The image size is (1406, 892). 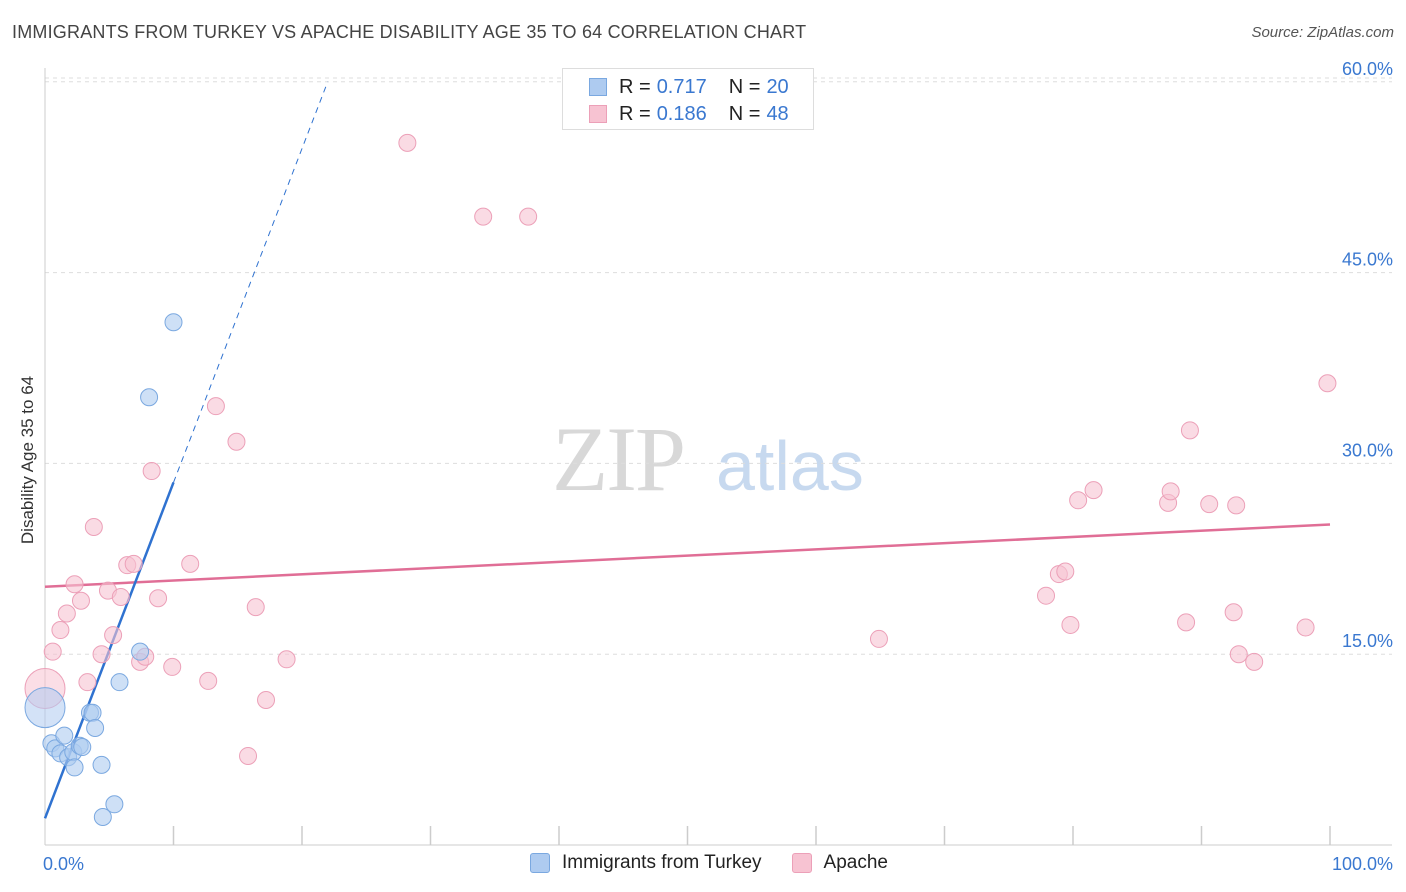 I want to click on y-tick-label: 45.0%, so click(x=1367, y=260).